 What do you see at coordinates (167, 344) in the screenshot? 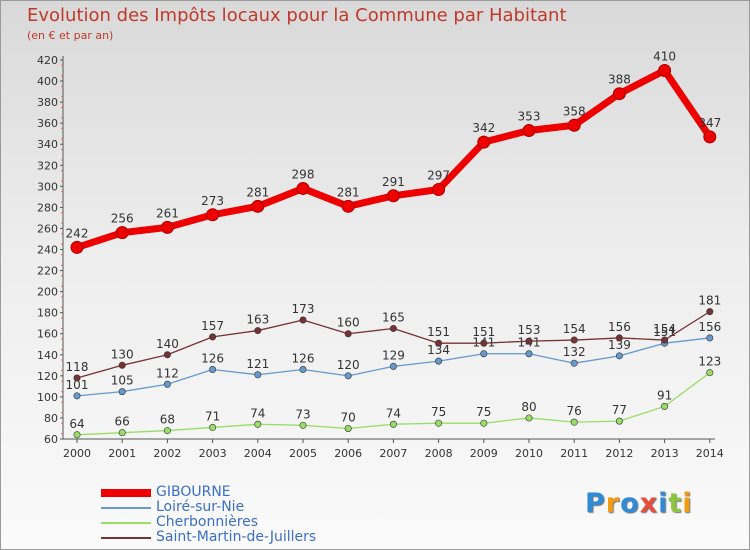
I see `data-label: 140` at bounding box center [167, 344].